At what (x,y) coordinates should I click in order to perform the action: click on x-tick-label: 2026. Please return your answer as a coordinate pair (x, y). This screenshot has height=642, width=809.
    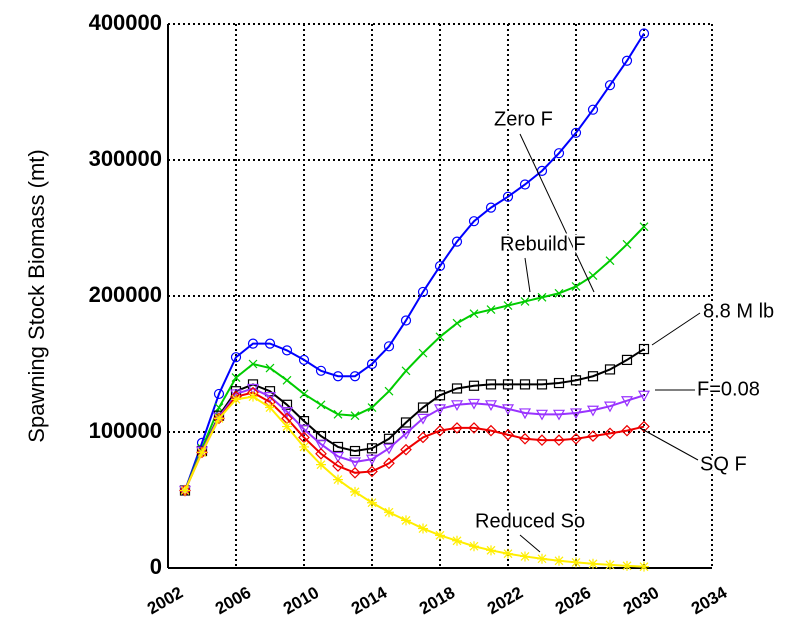
    Looking at the image, I should click on (573, 600).